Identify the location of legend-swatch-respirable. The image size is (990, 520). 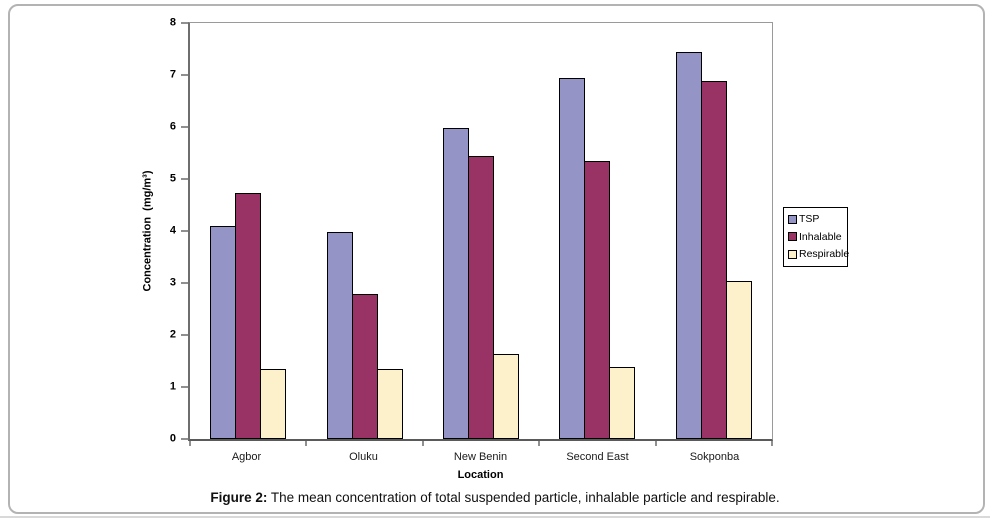
(792, 254).